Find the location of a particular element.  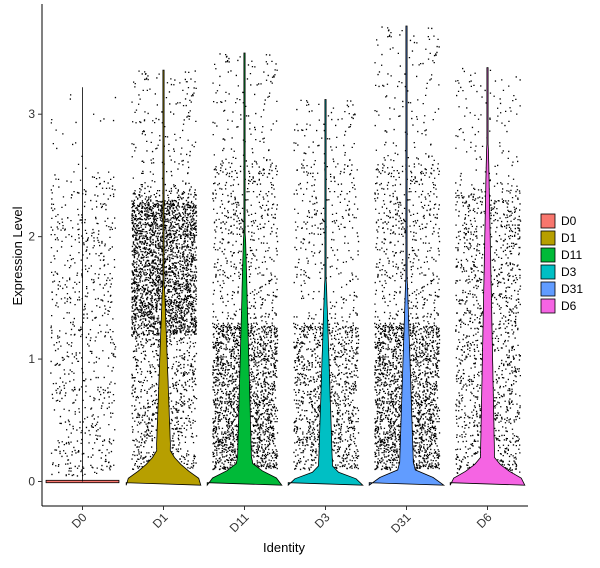

legend-label: D1 is located at coordinates (569, 238).